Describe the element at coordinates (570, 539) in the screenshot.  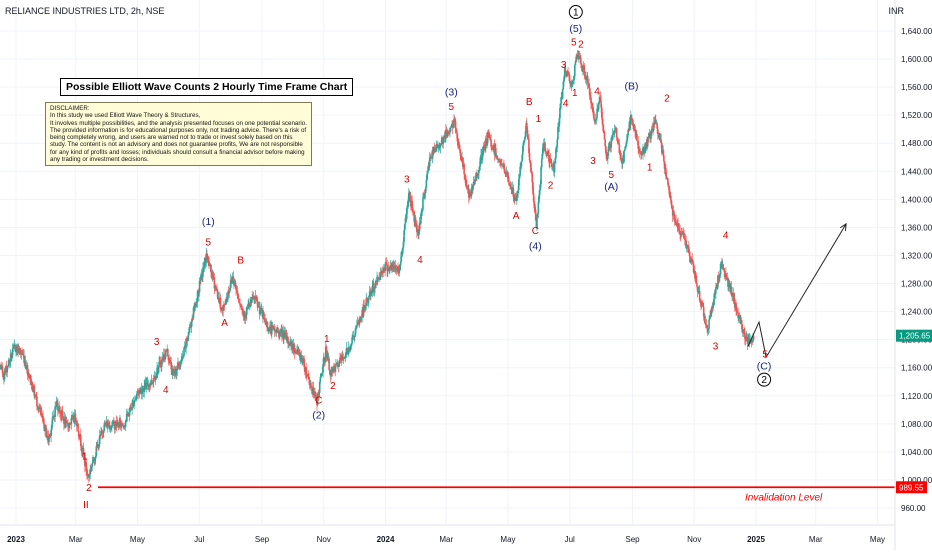
I see `x-tick-label: Jul` at that location.